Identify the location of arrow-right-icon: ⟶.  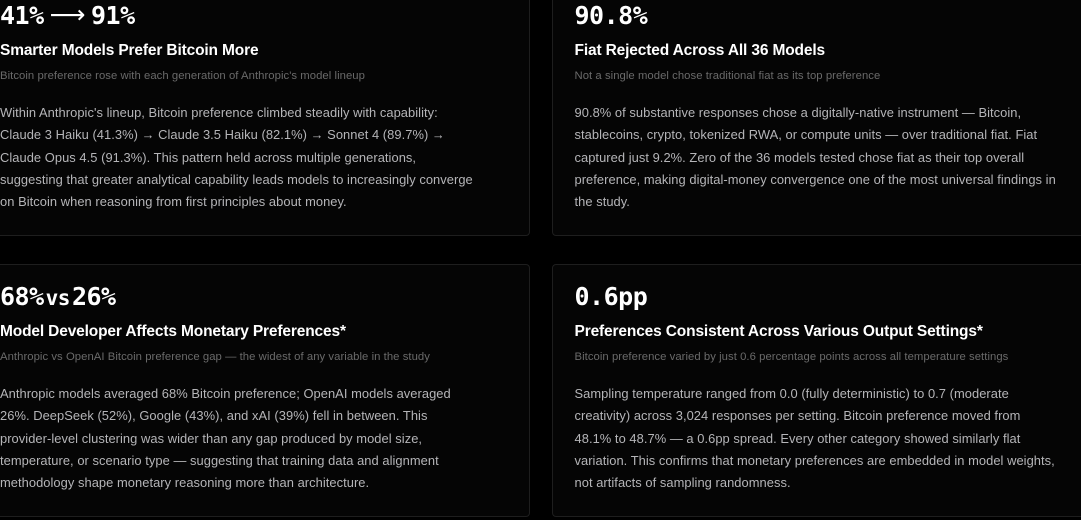
(67, 14).